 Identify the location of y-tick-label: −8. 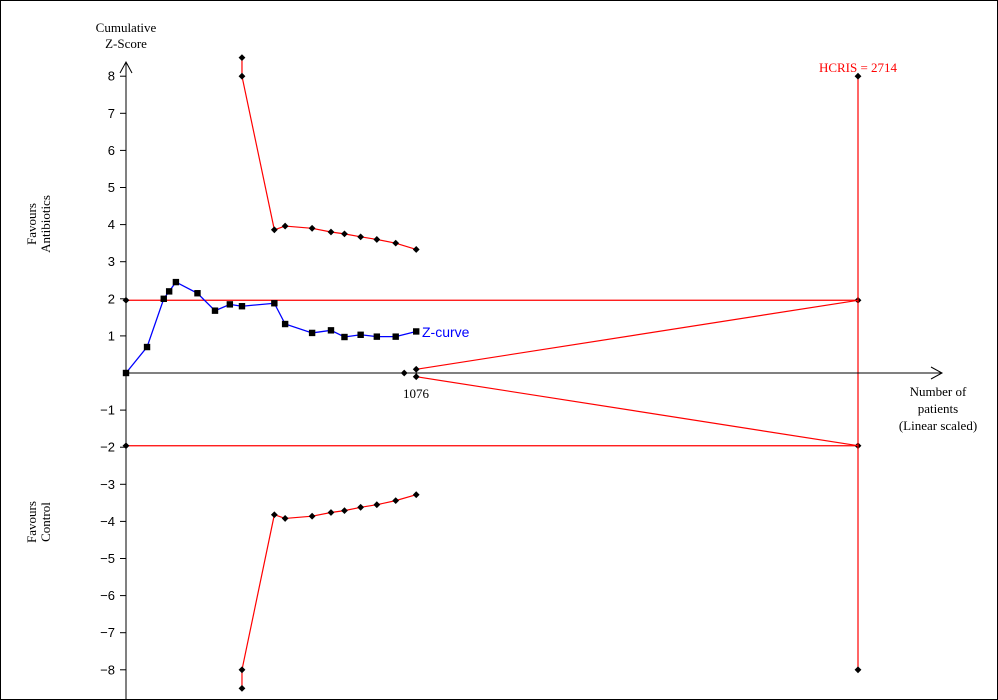
(107, 669).